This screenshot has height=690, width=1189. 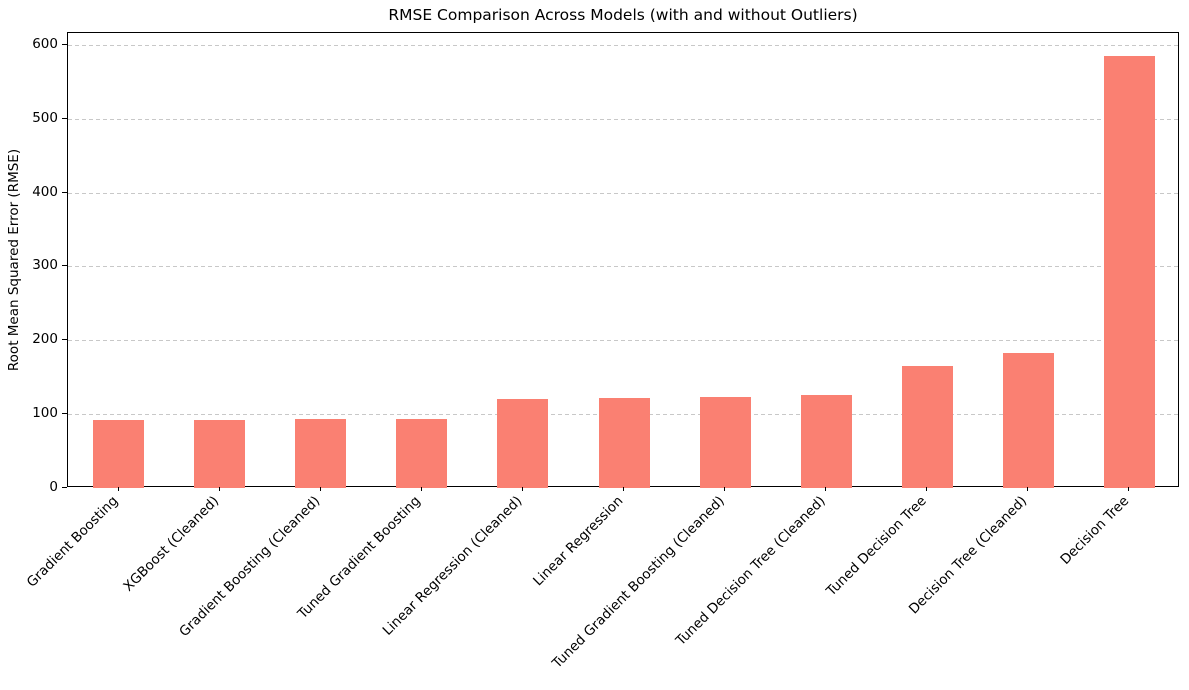 I want to click on y-tick-label: 0, so click(x=53, y=487).